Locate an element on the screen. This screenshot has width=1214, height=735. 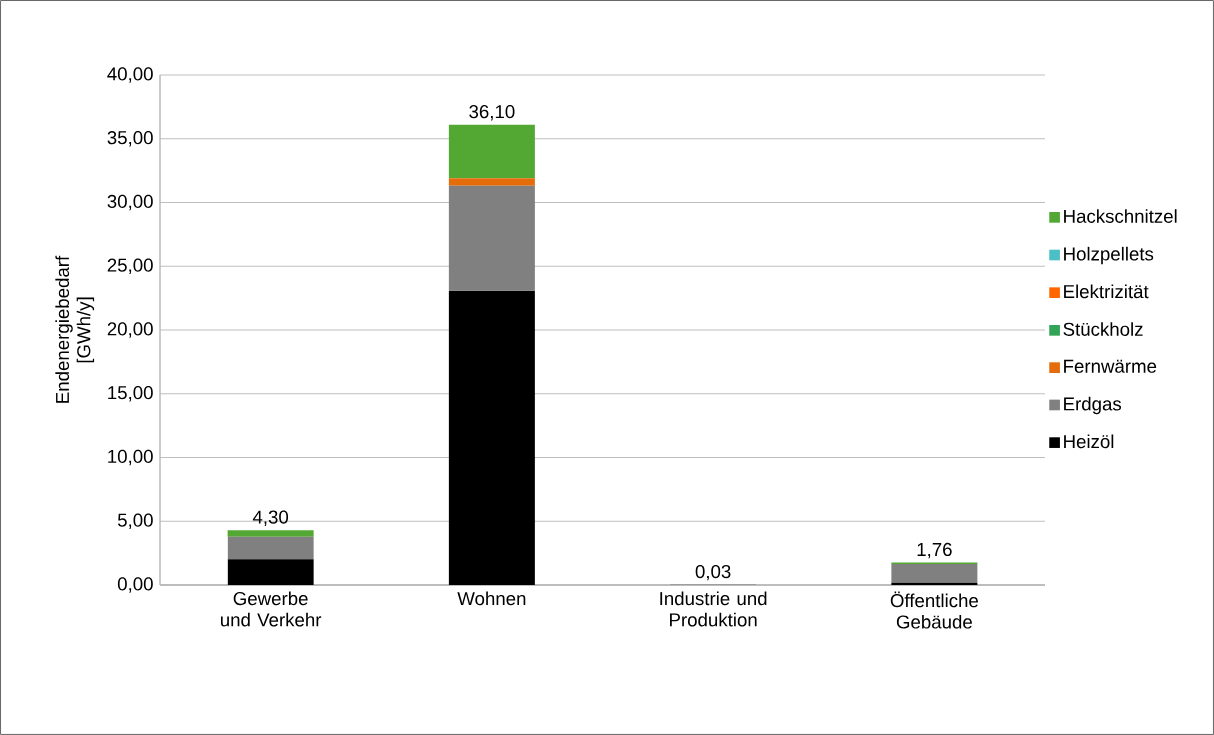
total-label: 0,03 is located at coordinates (713, 572).